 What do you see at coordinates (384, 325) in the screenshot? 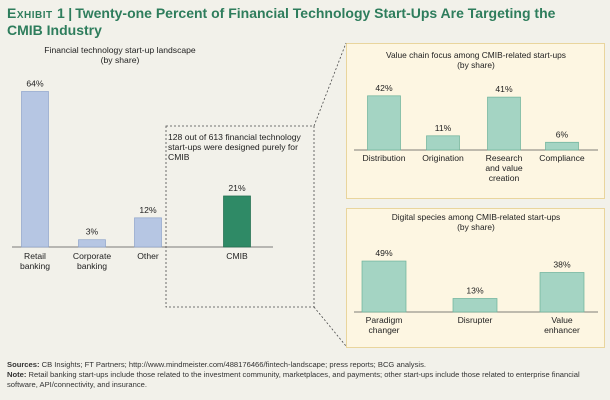
I see `category-label-paradigm-changer: Paradigm changer` at bounding box center [384, 325].